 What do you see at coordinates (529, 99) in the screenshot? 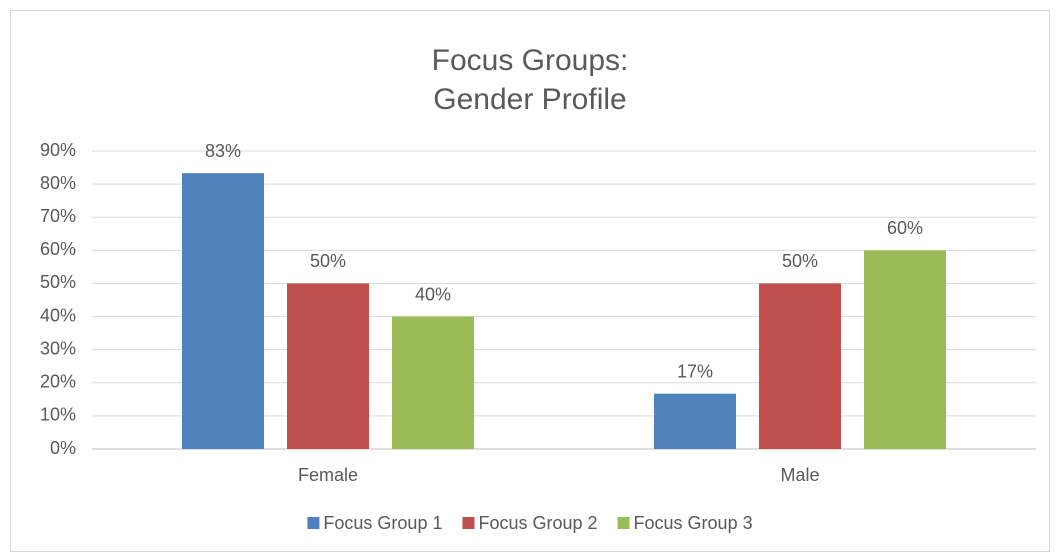
I see `chart-title: Gender Profile` at bounding box center [529, 99].